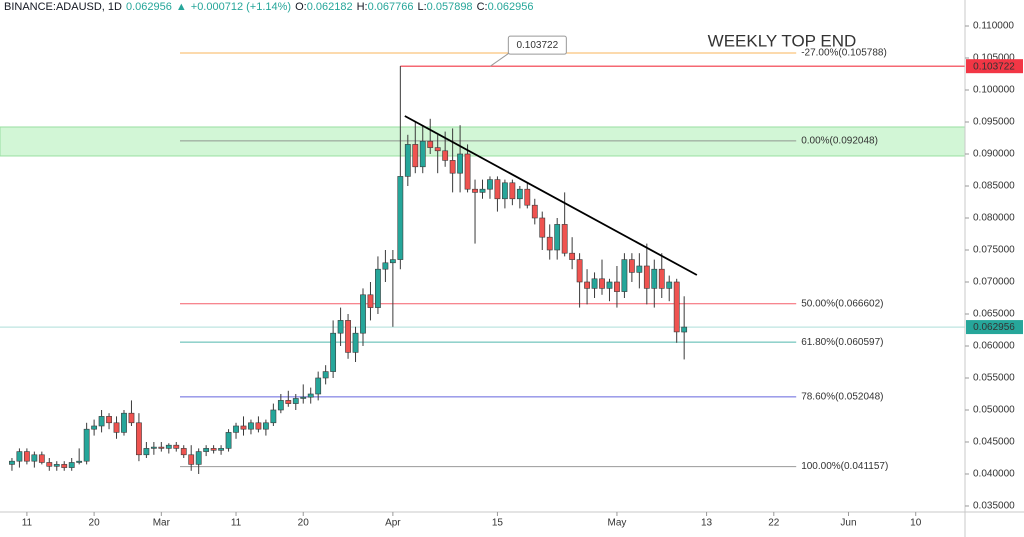 The image size is (1024, 537). What do you see at coordinates (848, 523) in the screenshot?
I see `x-tick-label: Jun` at bounding box center [848, 523].